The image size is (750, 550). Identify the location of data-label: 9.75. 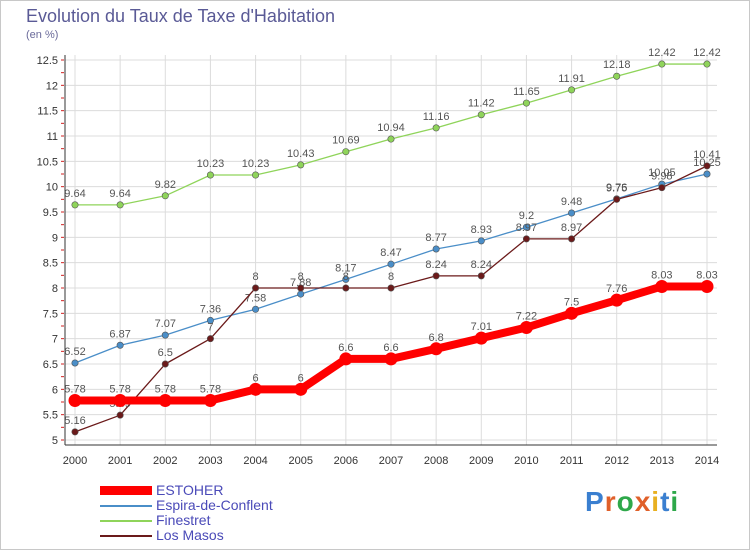
(616, 188).